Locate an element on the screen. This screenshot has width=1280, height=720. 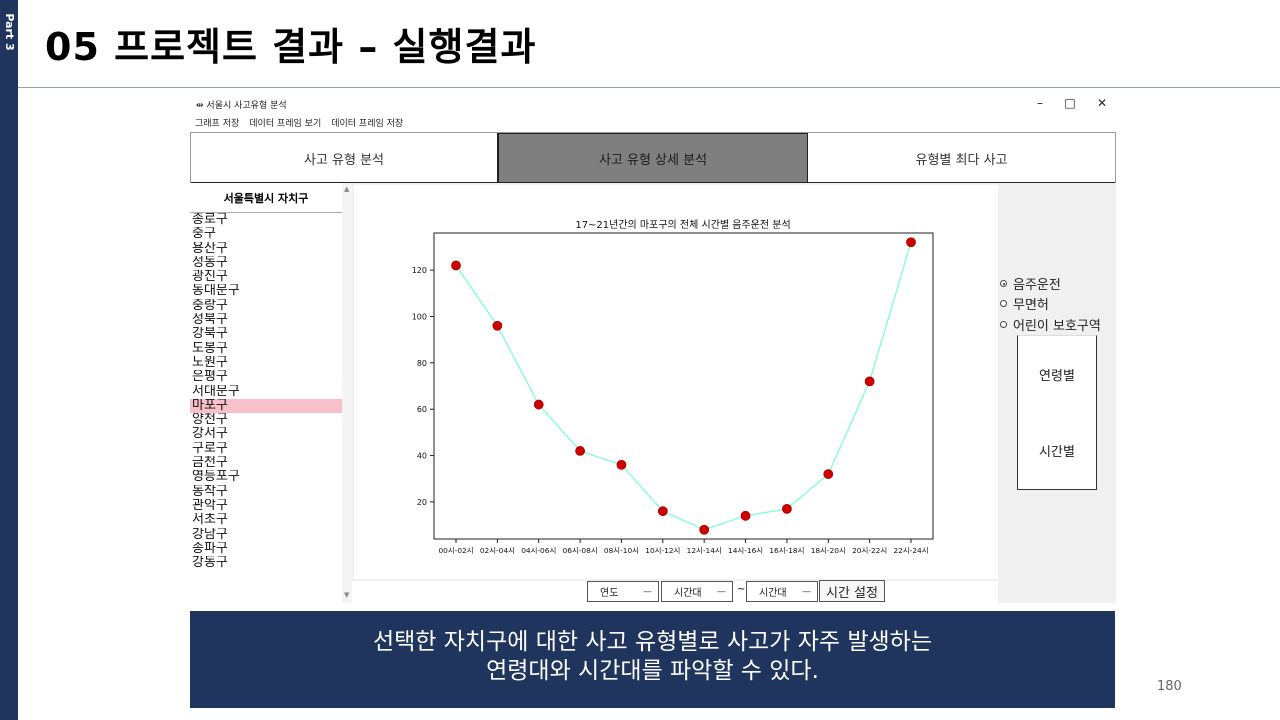
radio-label: 어린이 보호구역 is located at coordinates (1057, 326).